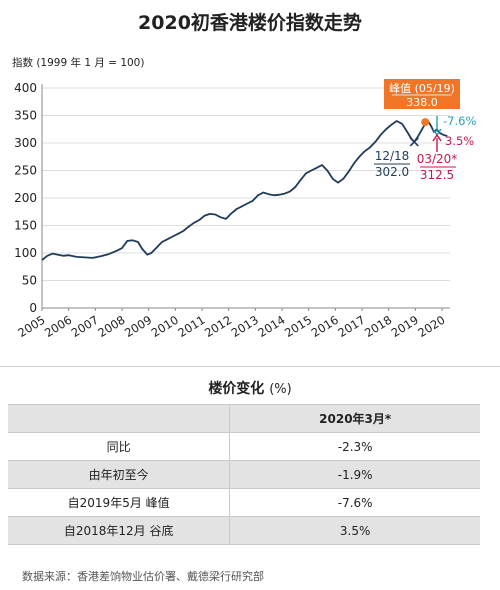  I want to click on x-tick-label: 2018, so click(378, 326).